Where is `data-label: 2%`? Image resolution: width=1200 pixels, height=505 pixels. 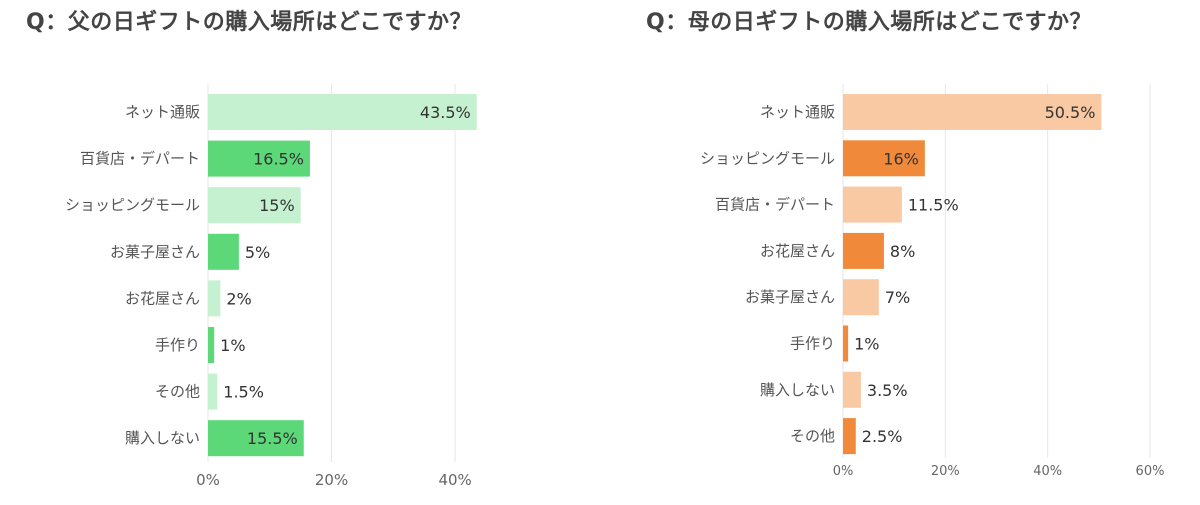
data-label: 2% is located at coordinates (238, 298).